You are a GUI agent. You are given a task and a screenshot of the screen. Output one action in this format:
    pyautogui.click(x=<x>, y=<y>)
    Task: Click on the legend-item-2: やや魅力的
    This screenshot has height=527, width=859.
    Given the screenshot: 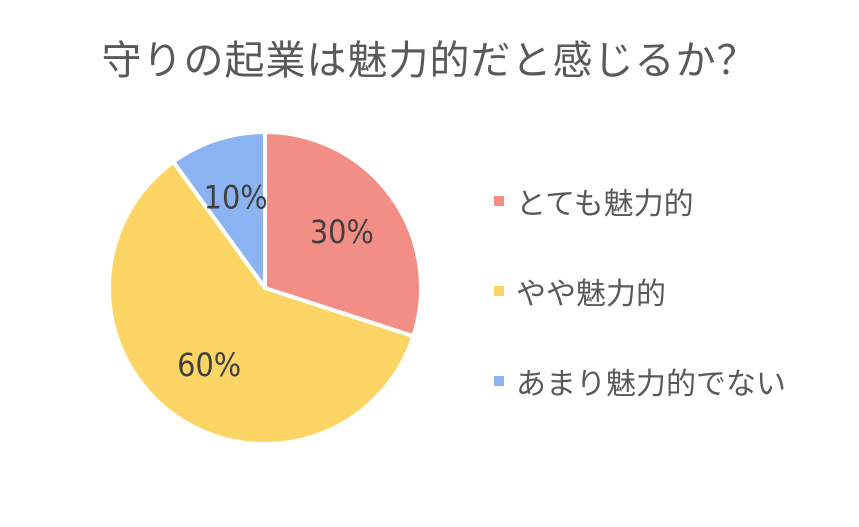 What is the action you would take?
    pyautogui.click(x=640, y=291)
    